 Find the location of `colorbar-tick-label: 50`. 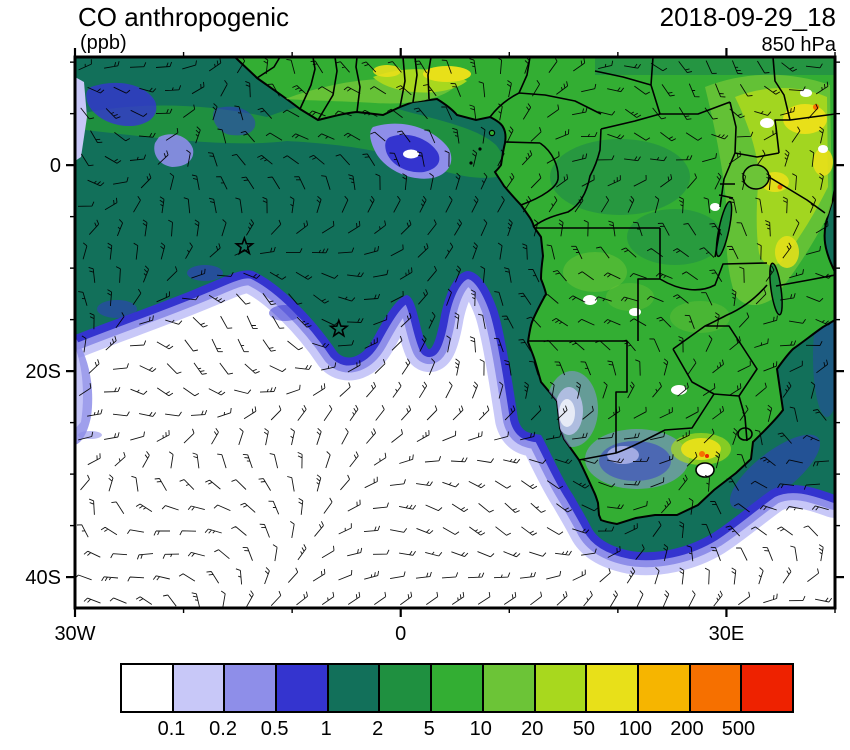

colorbar-tick-label: 50 is located at coordinates (583, 729).